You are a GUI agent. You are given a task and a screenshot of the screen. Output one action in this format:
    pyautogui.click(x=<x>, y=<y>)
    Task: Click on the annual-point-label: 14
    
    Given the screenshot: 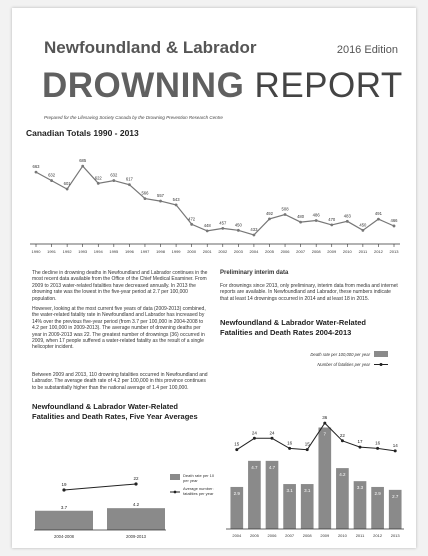 What is the action you would take?
    pyautogui.click(x=396, y=445)
    